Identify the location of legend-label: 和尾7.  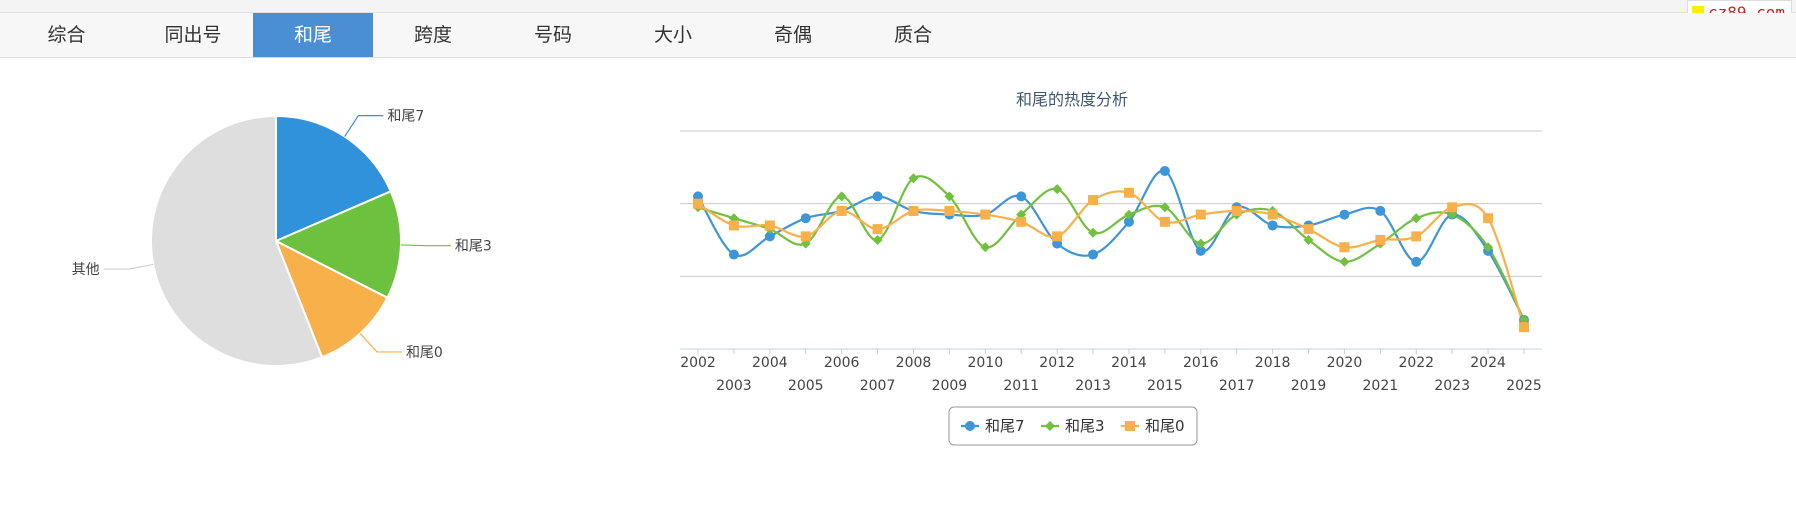
(1005, 426).